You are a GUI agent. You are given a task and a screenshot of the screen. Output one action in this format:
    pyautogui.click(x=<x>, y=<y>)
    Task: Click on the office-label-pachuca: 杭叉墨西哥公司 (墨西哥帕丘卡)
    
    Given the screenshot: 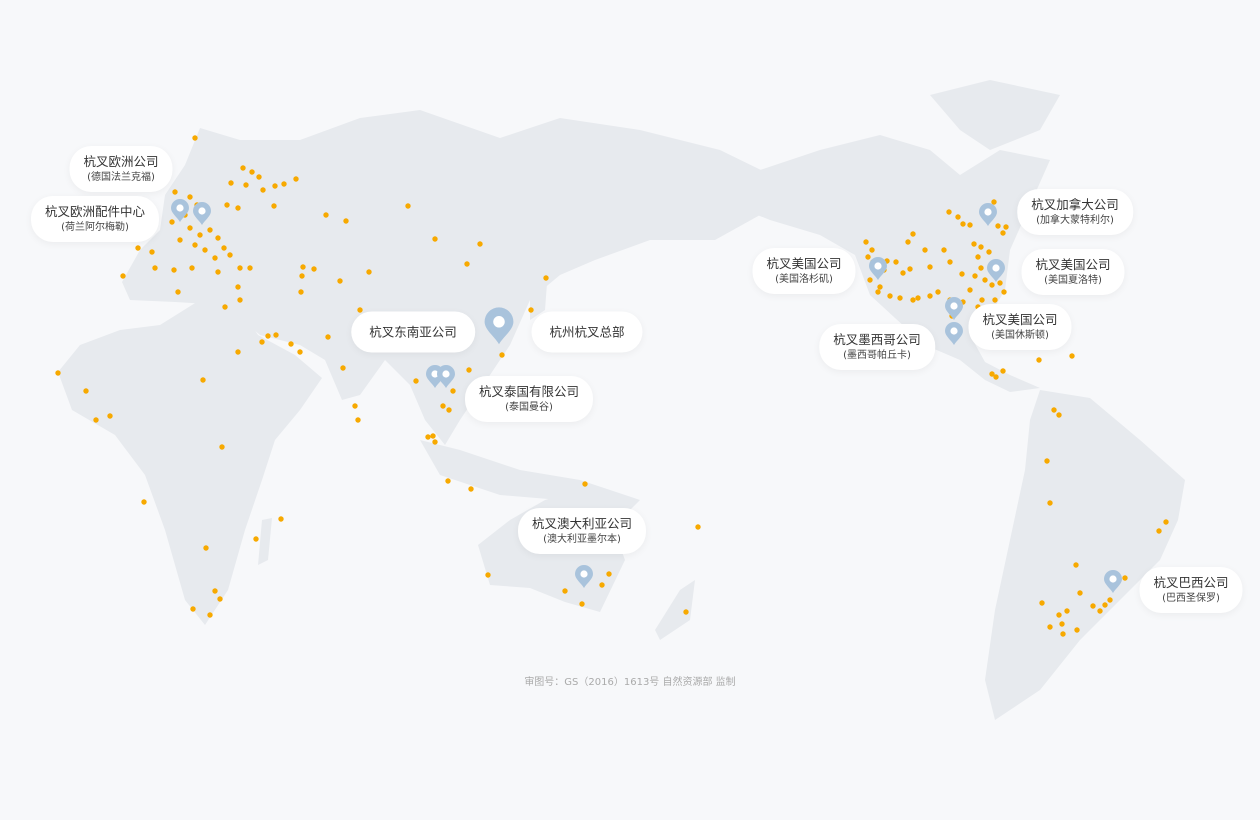 What is the action you would take?
    pyautogui.click(x=877, y=347)
    